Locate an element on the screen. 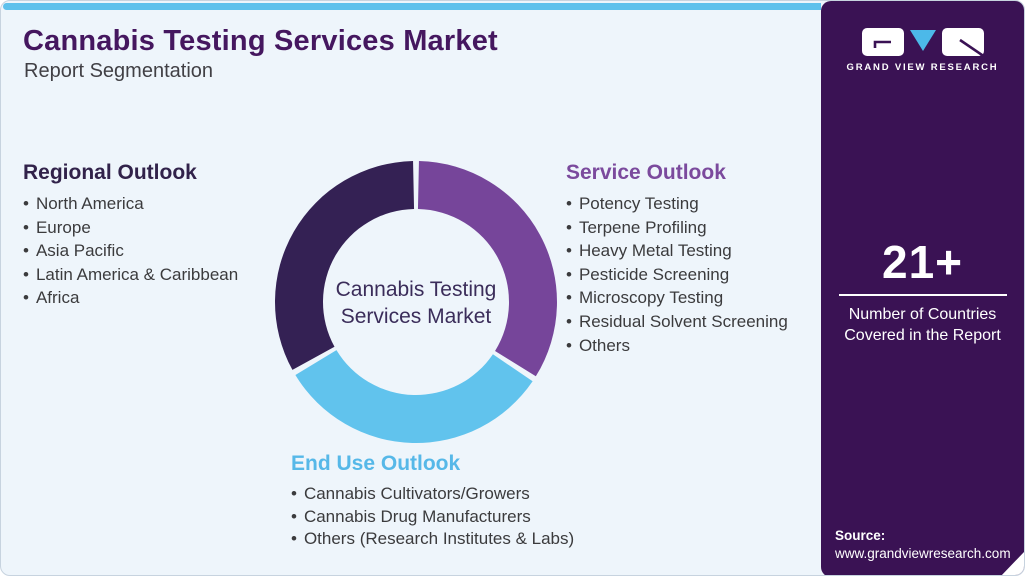  list-item-label: Cannabis Cultivators/Growers is located at coordinates (416, 493).